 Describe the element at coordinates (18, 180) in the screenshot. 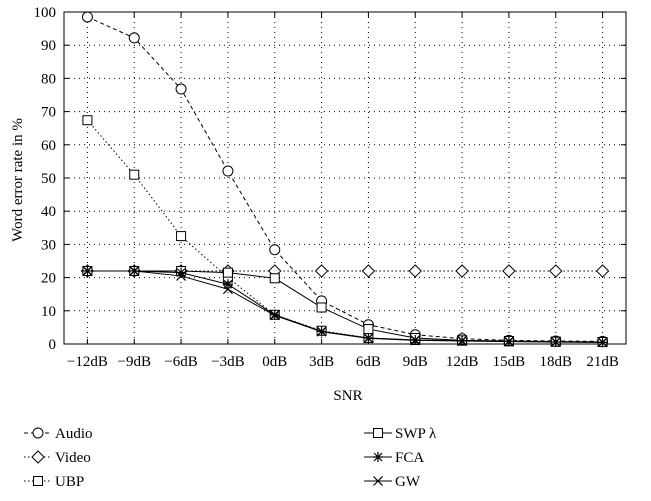

I see `y-axis-label: Word error rate in %` at that location.